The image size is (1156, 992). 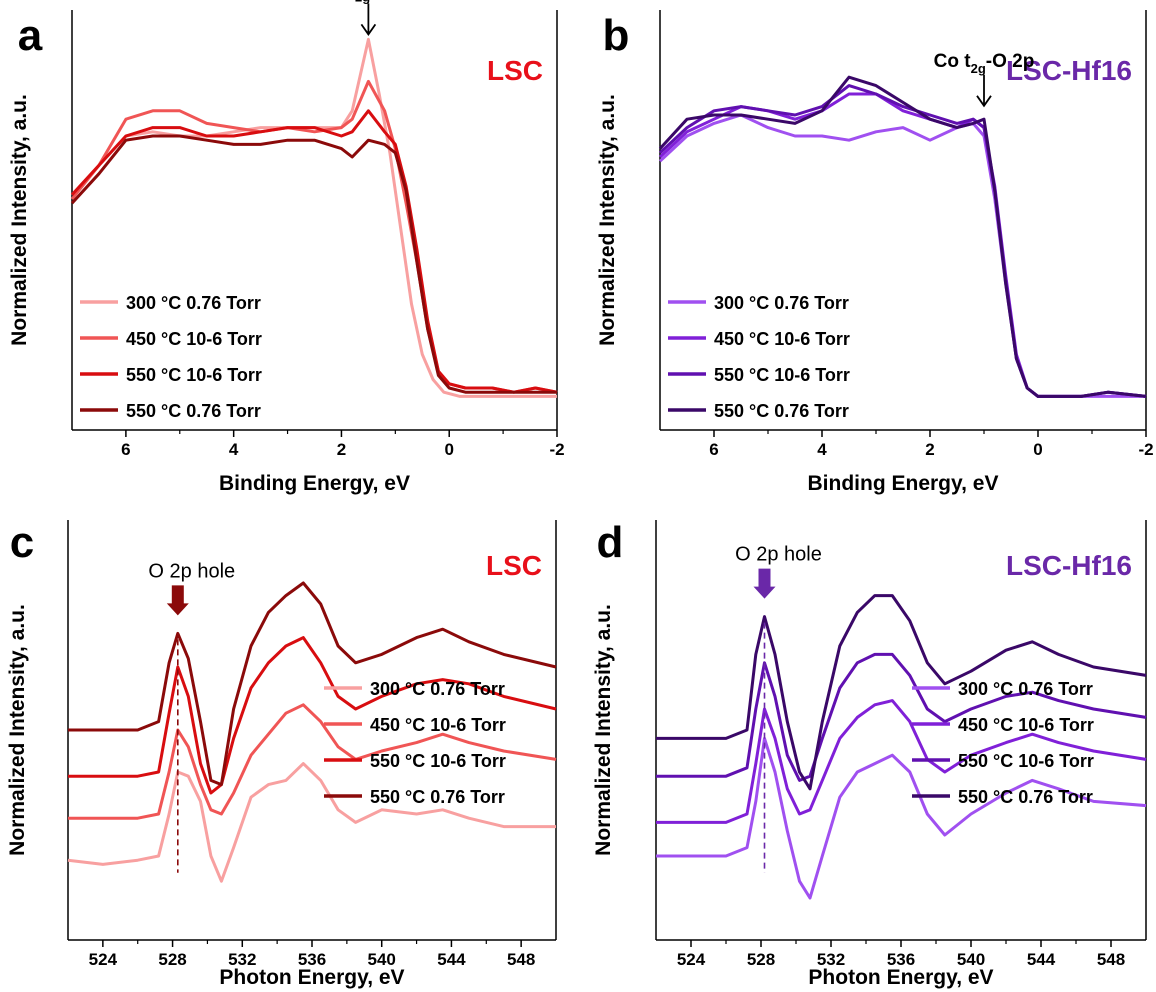 I want to click on panel-label: b, so click(x=616, y=35).